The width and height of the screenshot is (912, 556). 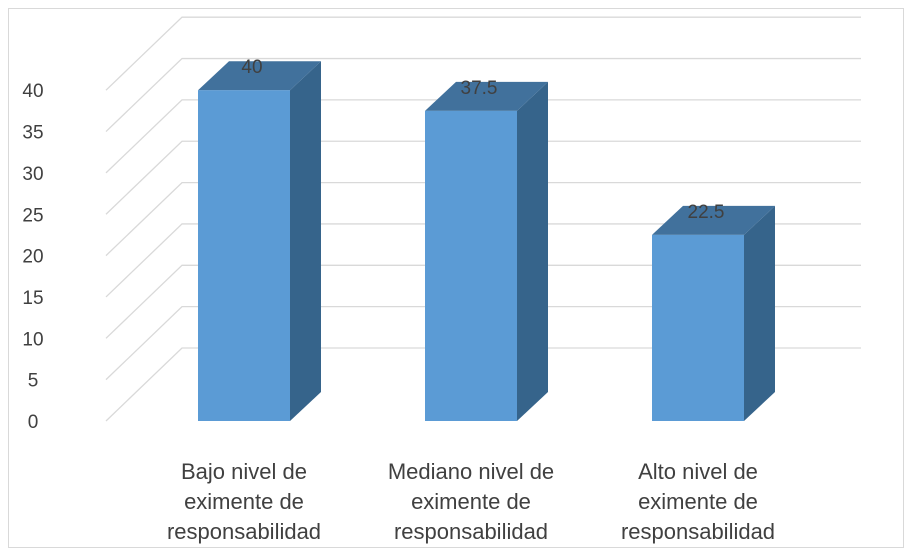 I want to click on y-tick-label: 10, so click(x=32, y=339).